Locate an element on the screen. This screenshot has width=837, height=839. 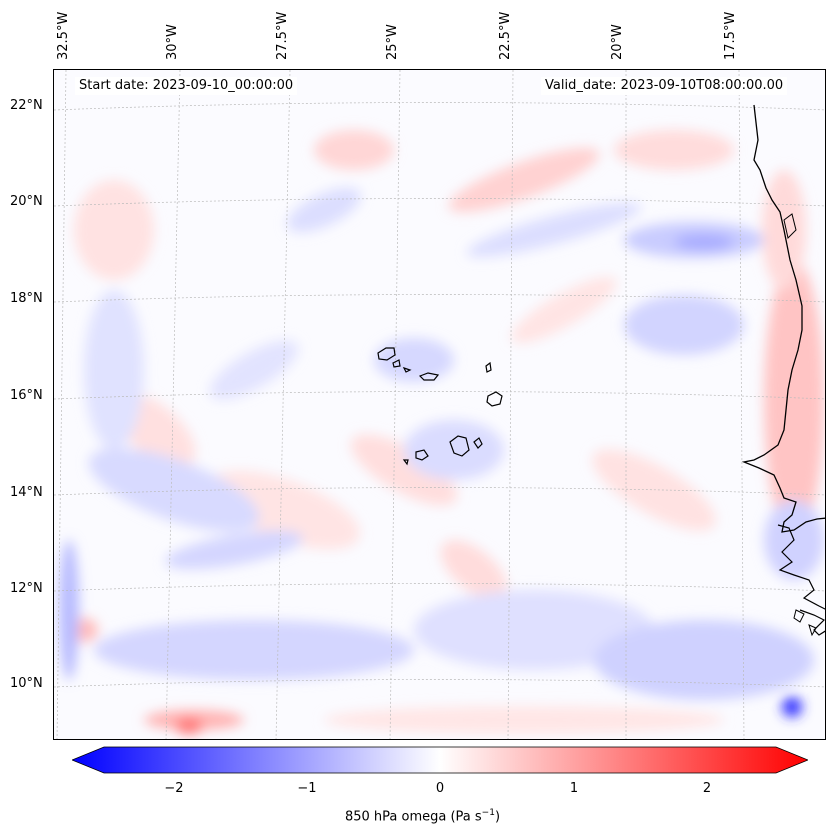
colorbar-title-prefix: 850 hPa omega (Pa s is located at coordinates (413, 817).